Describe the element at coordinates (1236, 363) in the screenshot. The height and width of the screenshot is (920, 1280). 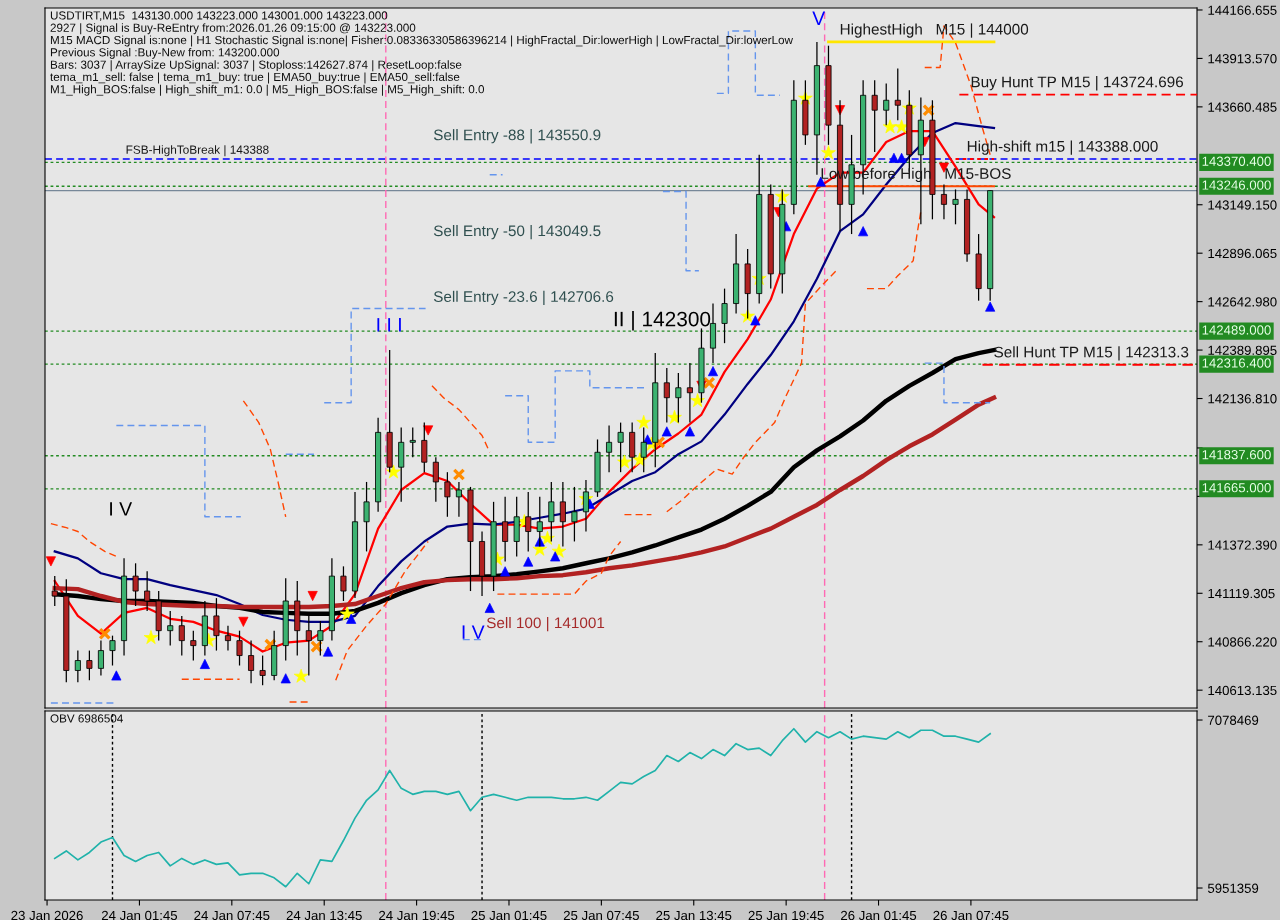
I see `ref-line-label: 142316.400` at that location.